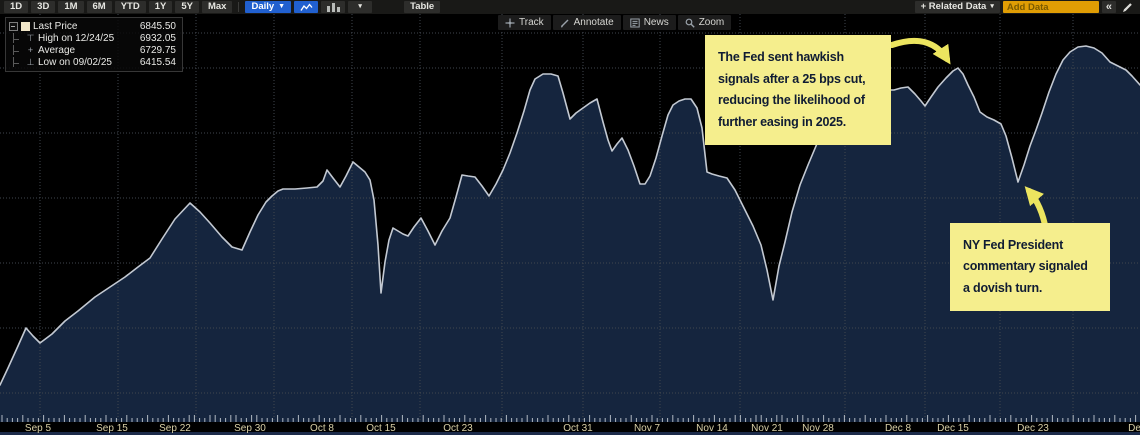 Image resolution: width=1140 pixels, height=435 pixels. I want to click on annotate-label: Annotate, so click(593, 22).